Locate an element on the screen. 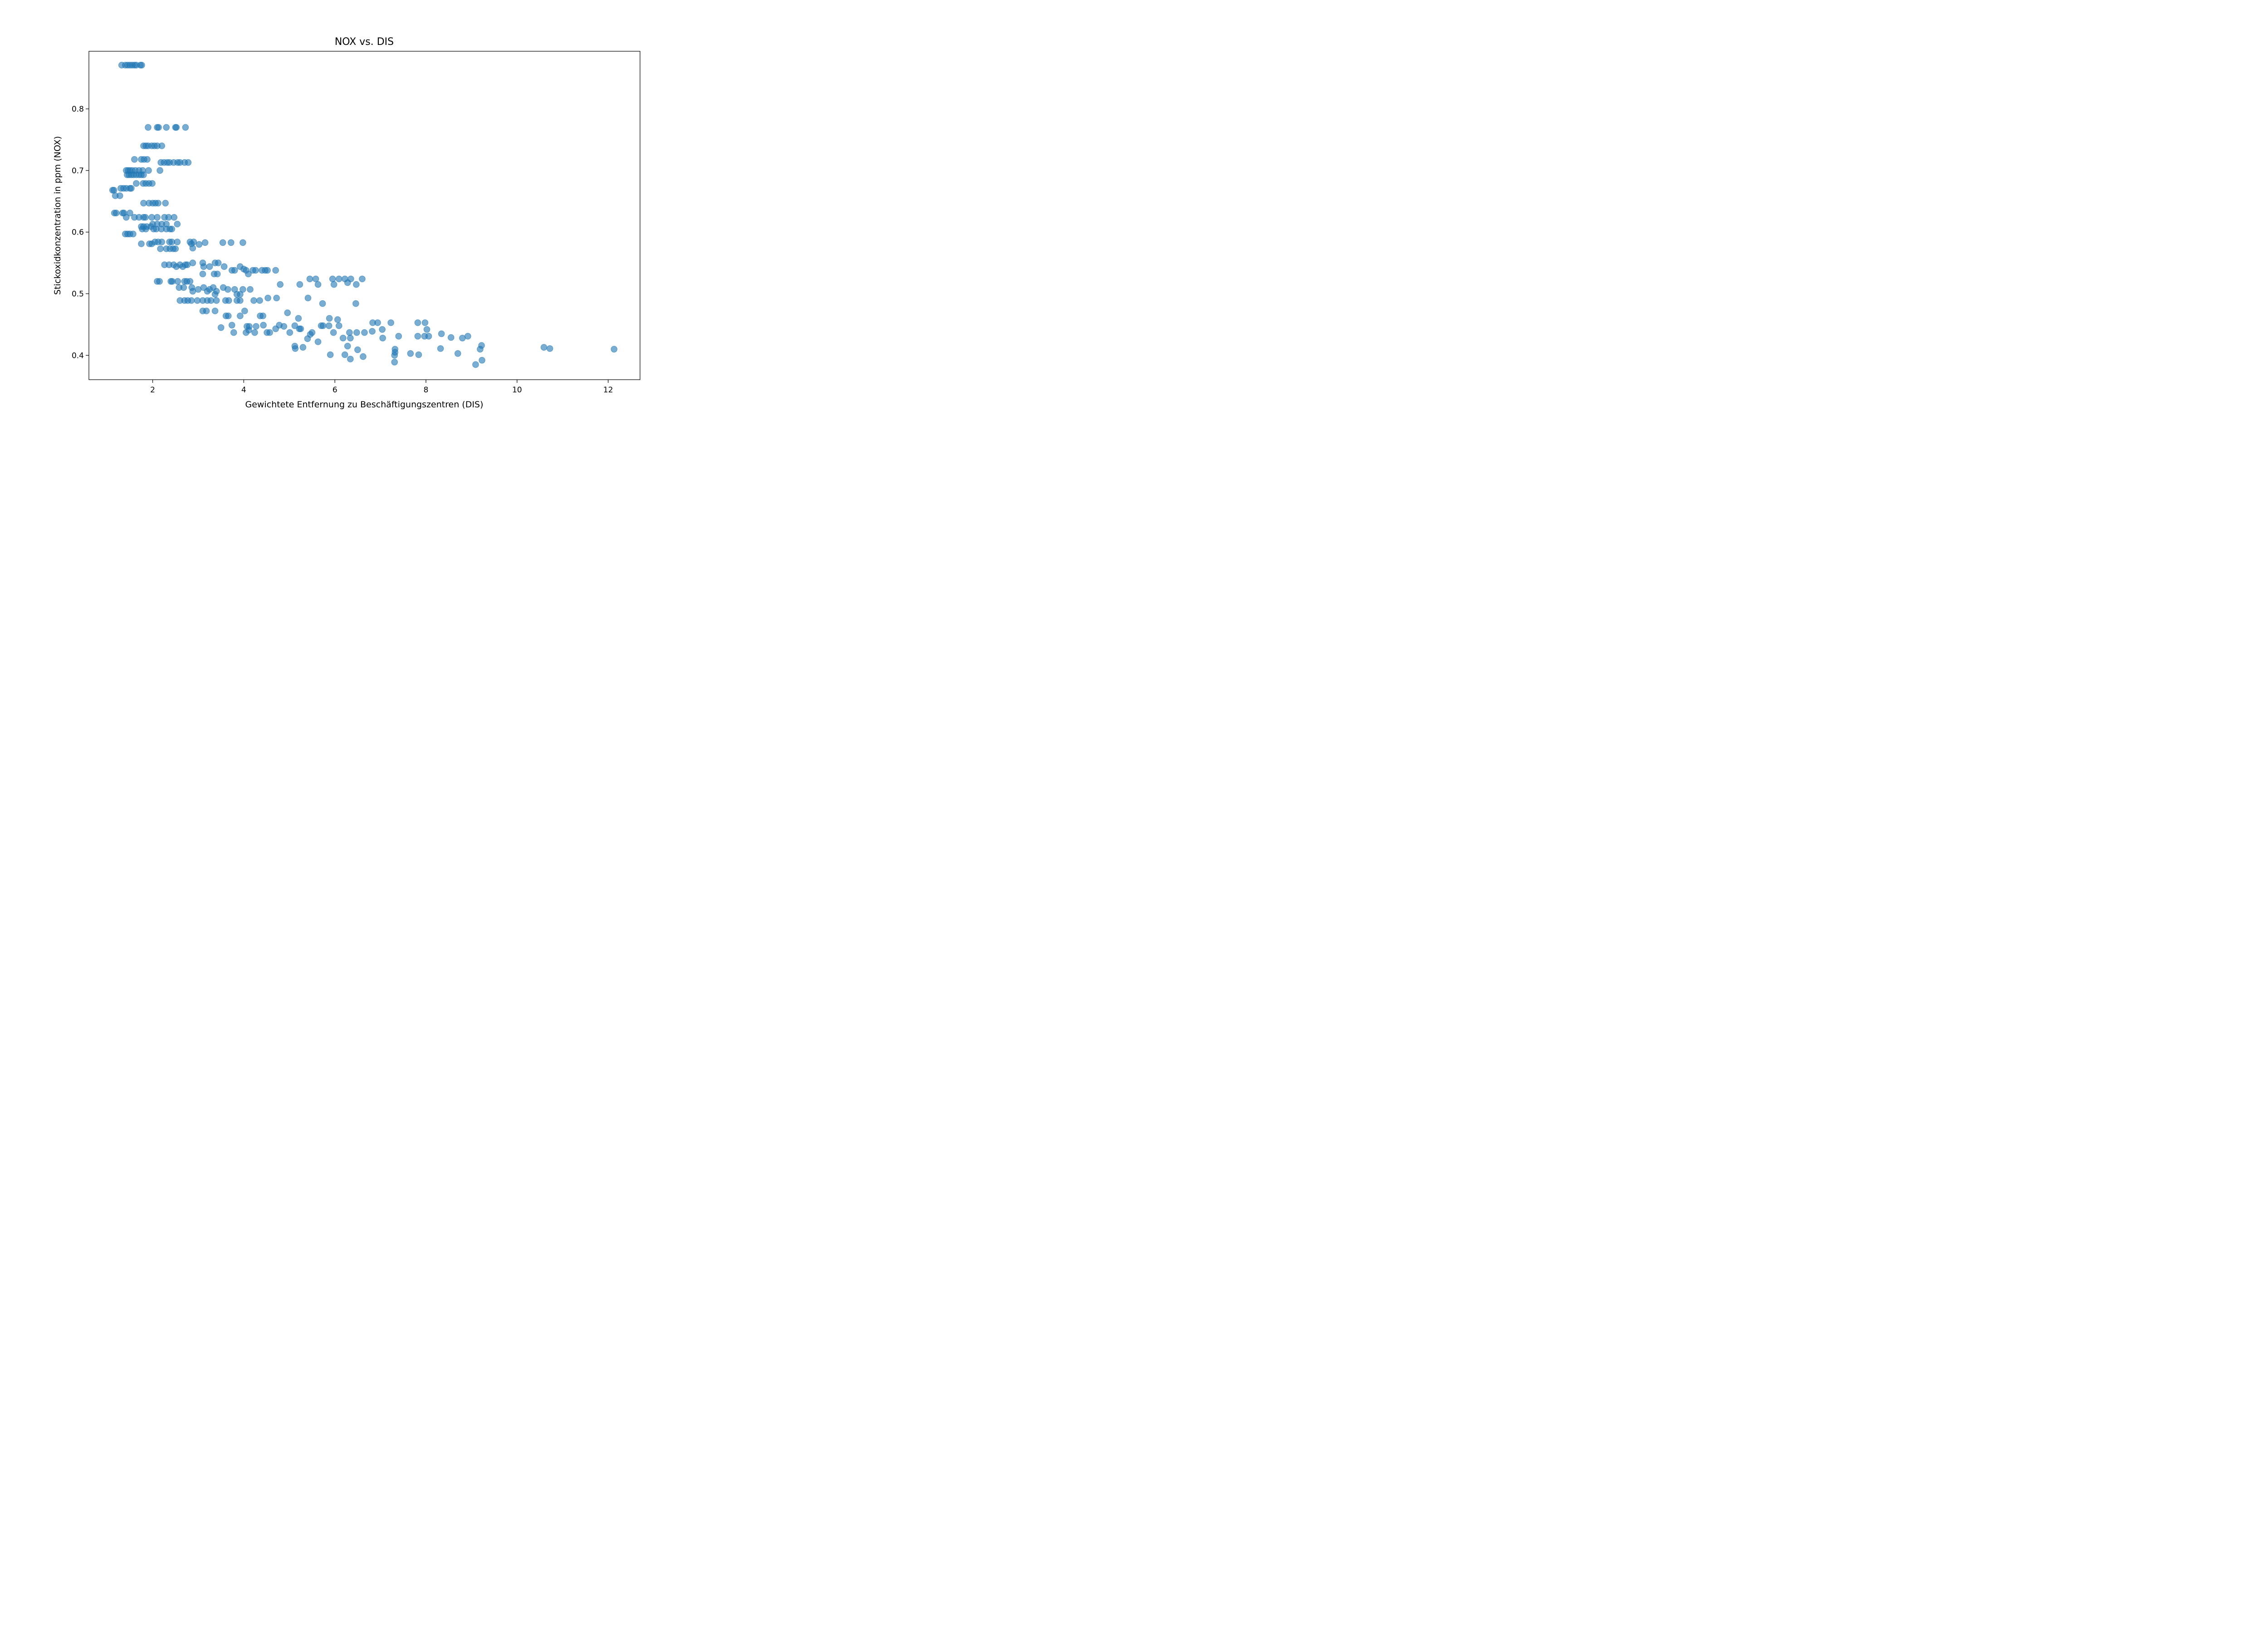 The width and height of the screenshot is (2268, 1633). y-axis-ticks: 0.4 0.5 0.6 0.7 0.8 is located at coordinates (80, 232).